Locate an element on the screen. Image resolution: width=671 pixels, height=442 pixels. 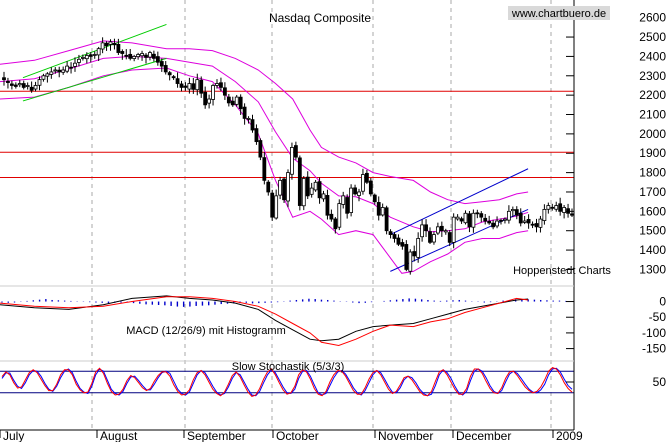
stochastic-label: Slow Stochastik (5/3/3) is located at coordinates (288, 367).